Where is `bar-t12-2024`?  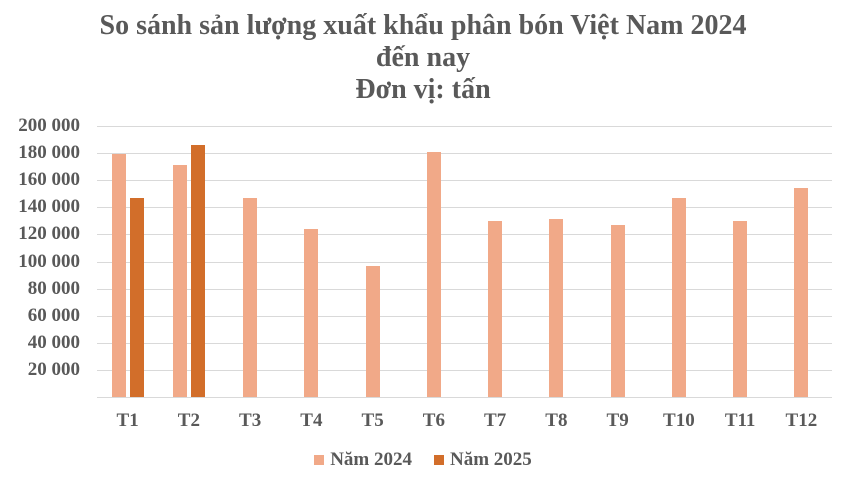
bar-t12-2024 is located at coordinates (801, 292).